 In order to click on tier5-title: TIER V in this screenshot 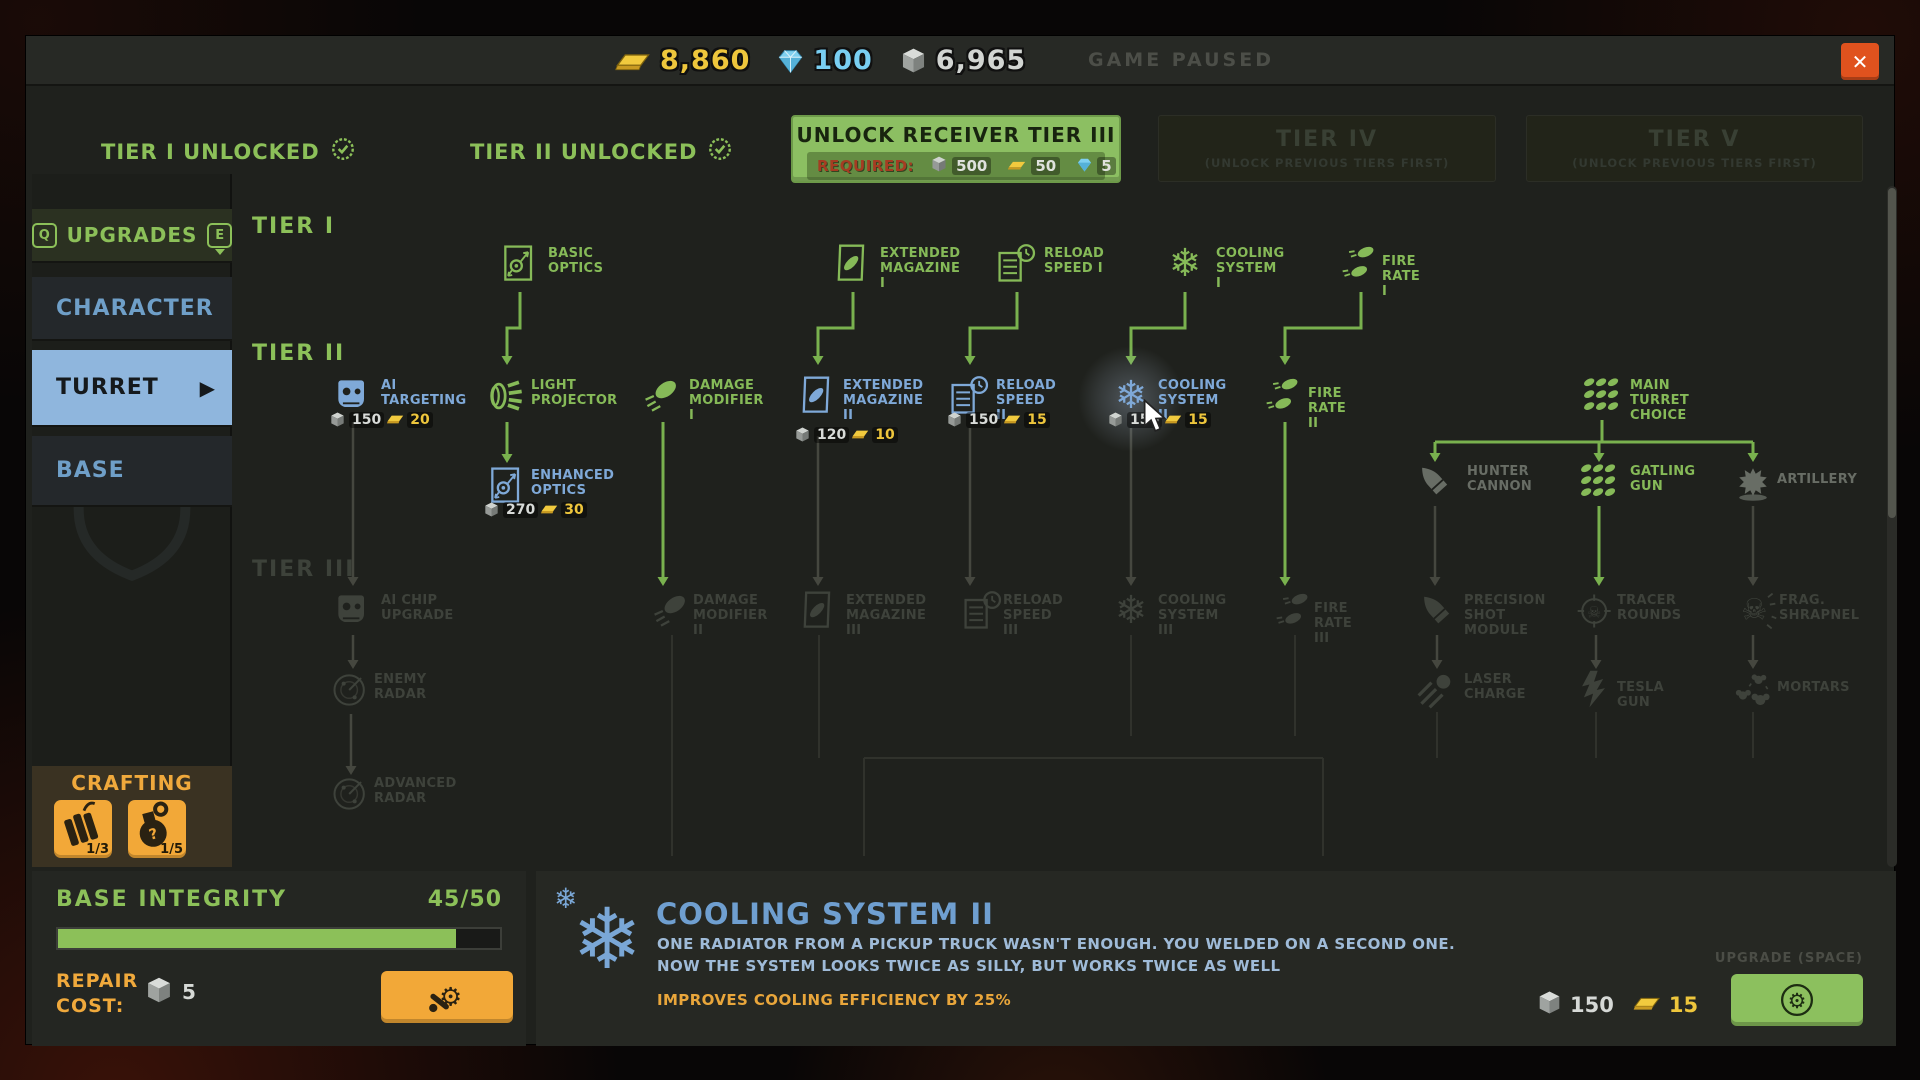, I will do `click(1694, 139)`.